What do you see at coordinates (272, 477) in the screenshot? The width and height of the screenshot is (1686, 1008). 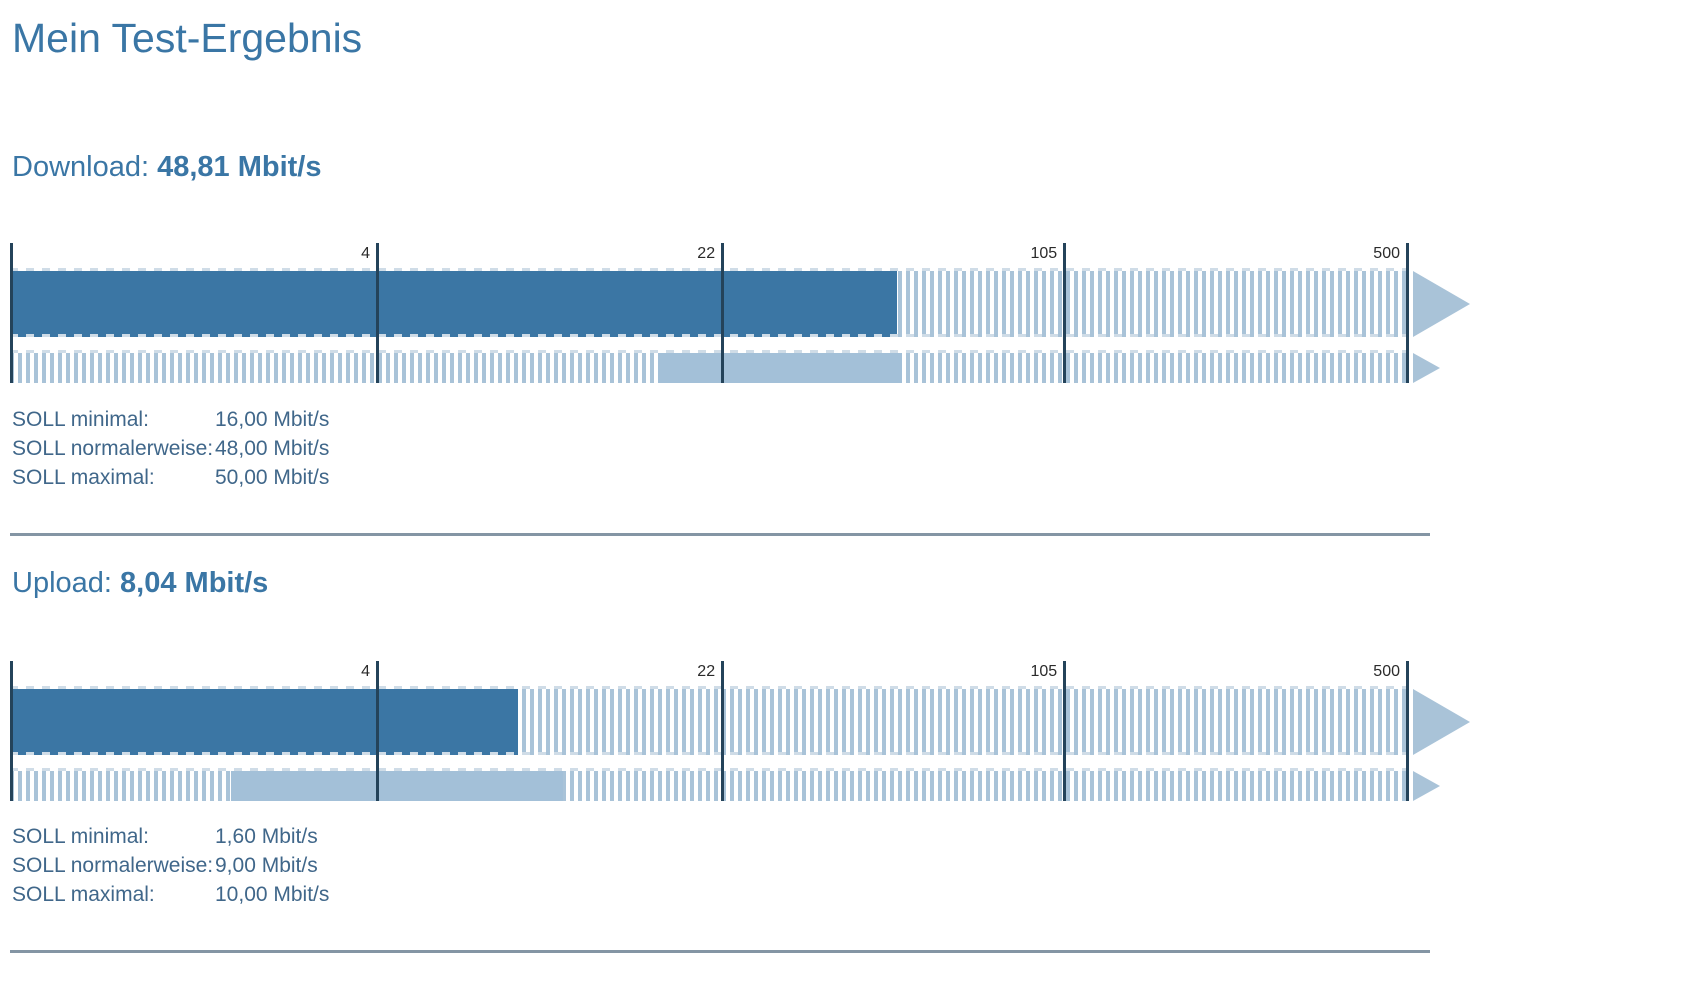 I see `soll-maximal-value: 50,00 Mbit/s` at bounding box center [272, 477].